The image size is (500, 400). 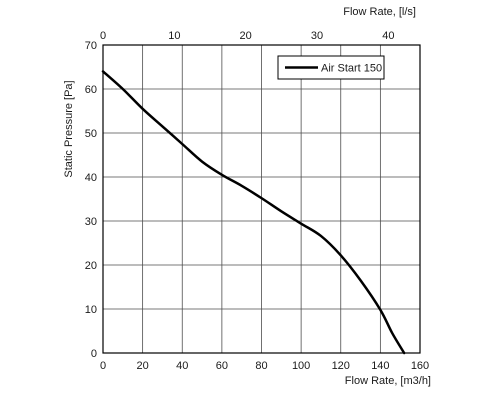 I want to click on x2-tick-label: 30, so click(x=317, y=36).